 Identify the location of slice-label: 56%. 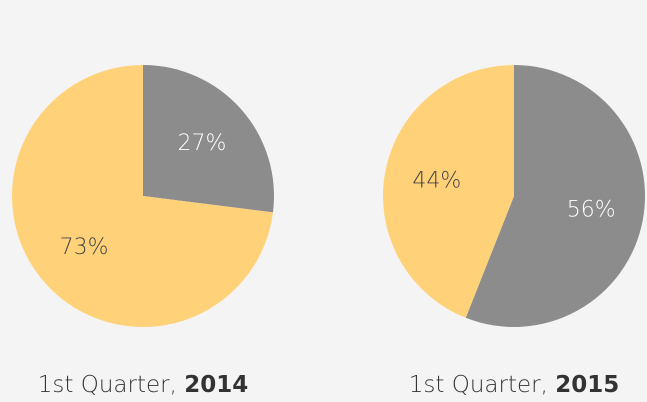
(591, 210).